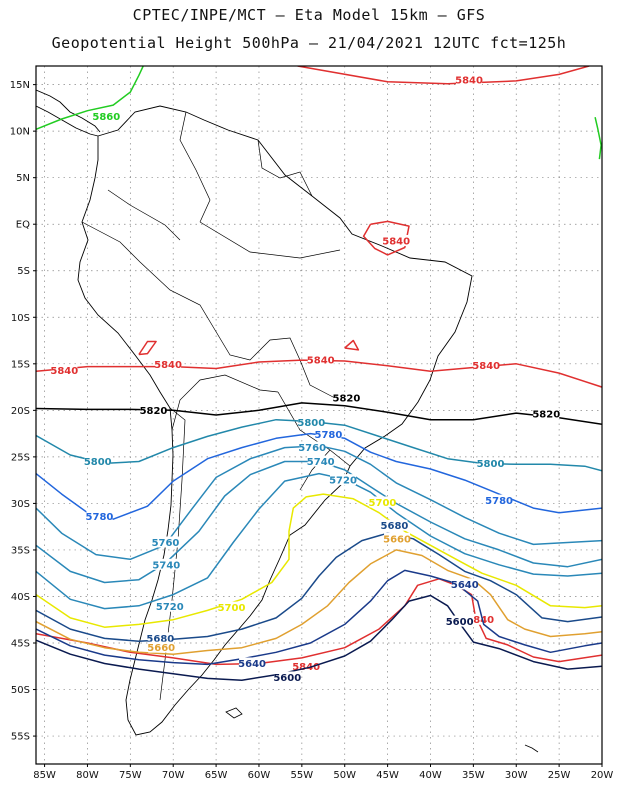 Image resolution: width=618 pixels, height=800 pixels. Describe the element at coordinates (173, 775) in the screenshot. I see `lon-tick-label: 70W` at that location.